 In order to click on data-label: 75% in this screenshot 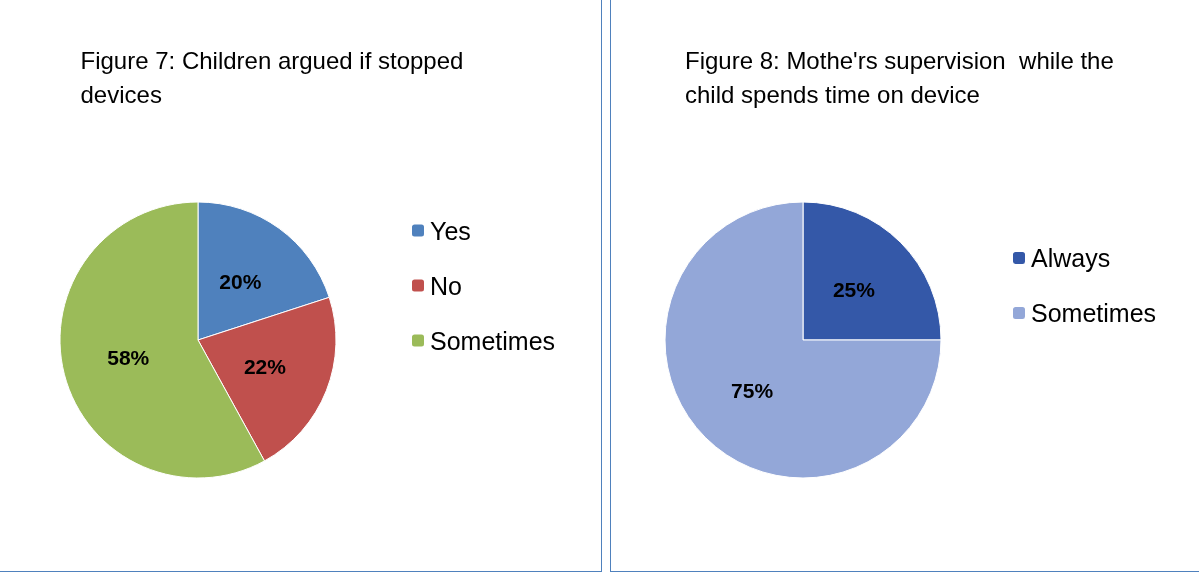, I will do `click(752, 391)`.